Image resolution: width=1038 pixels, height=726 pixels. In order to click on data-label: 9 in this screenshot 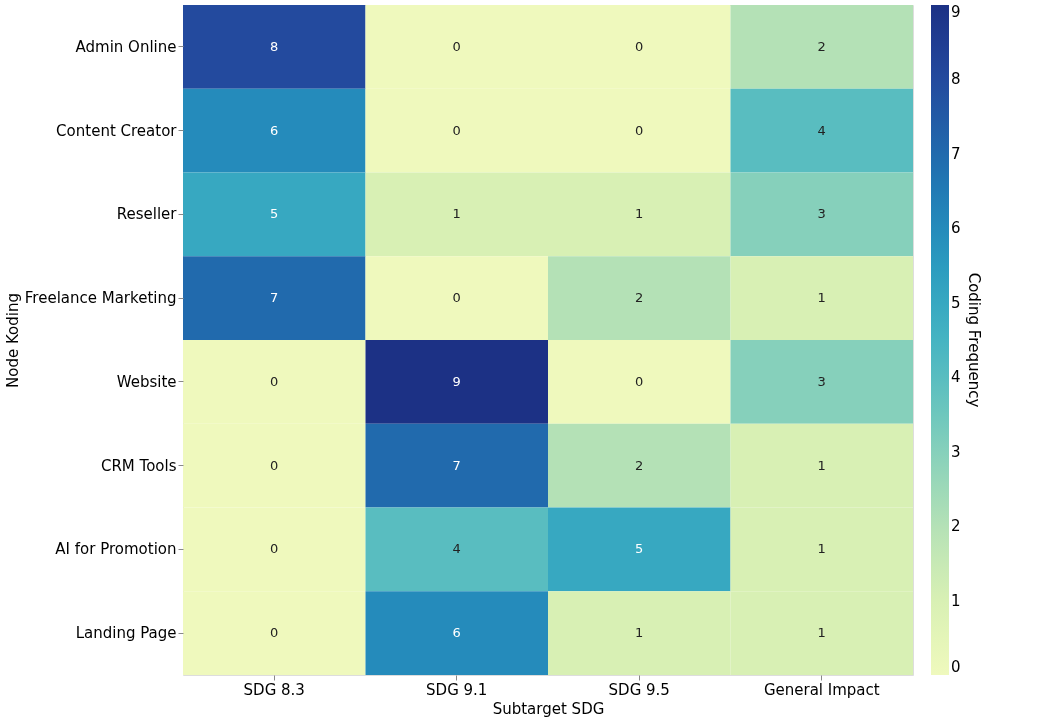, I will do `click(456, 381)`.